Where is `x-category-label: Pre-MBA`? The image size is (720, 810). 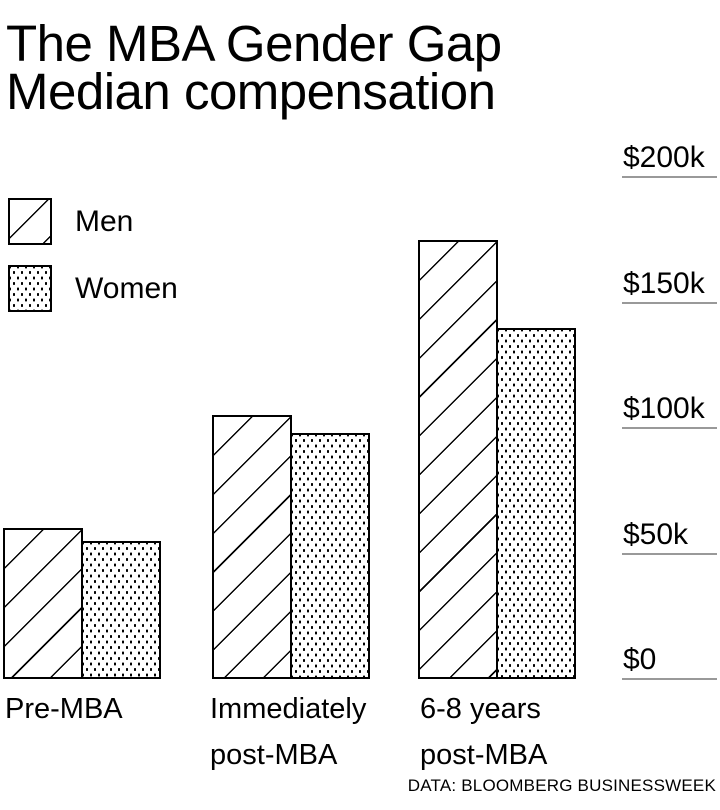 x-category-label: Pre-MBA is located at coordinates (64, 709).